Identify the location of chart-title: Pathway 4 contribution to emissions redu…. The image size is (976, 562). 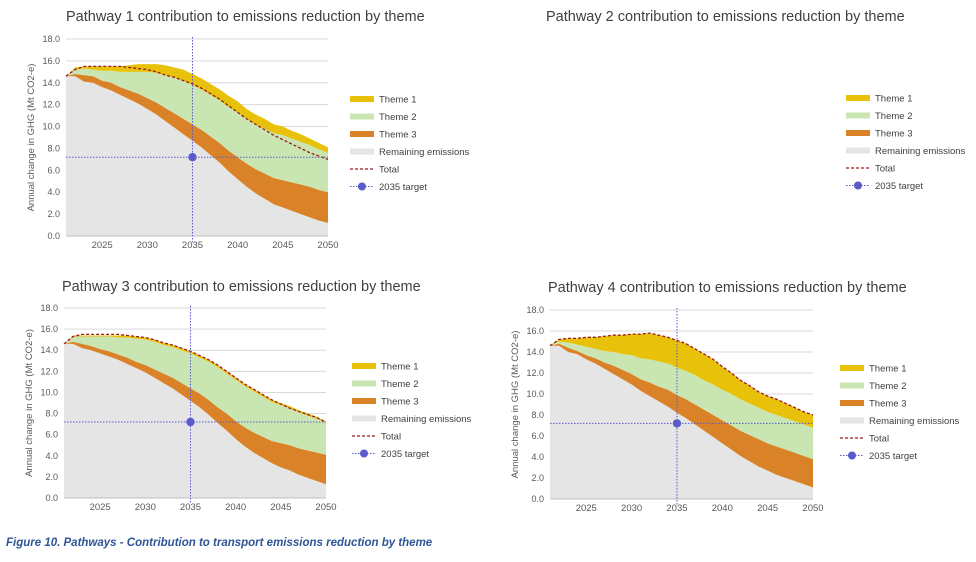
(727, 288).